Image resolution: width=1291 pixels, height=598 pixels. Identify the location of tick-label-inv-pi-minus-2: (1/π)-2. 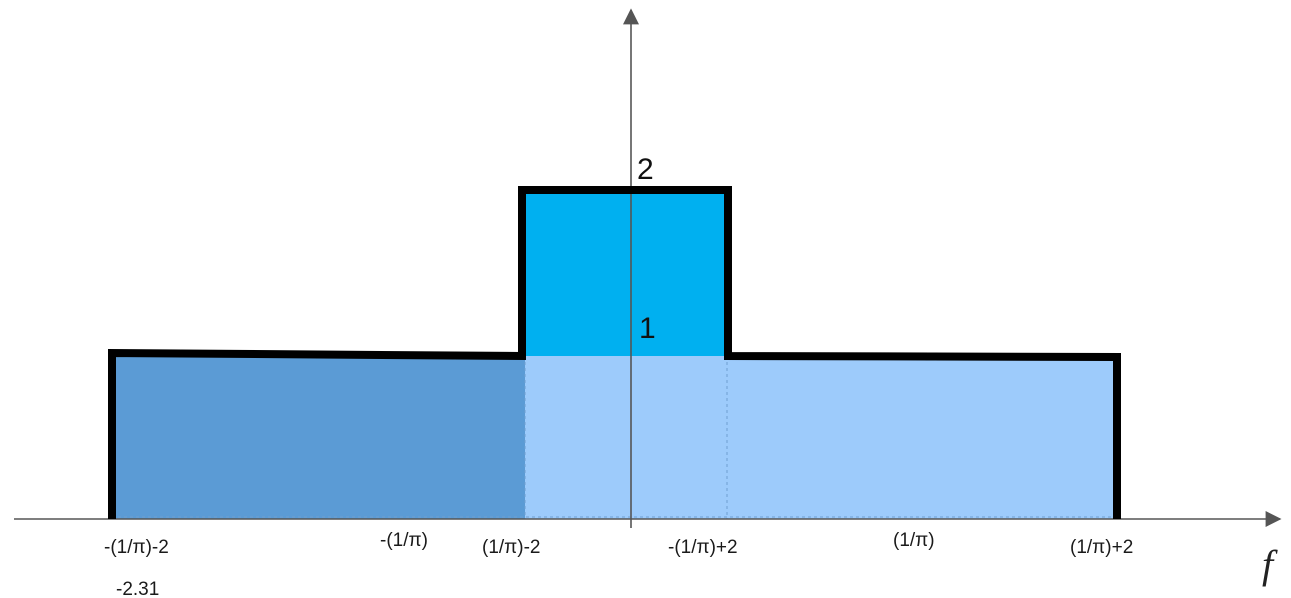
(511, 547).